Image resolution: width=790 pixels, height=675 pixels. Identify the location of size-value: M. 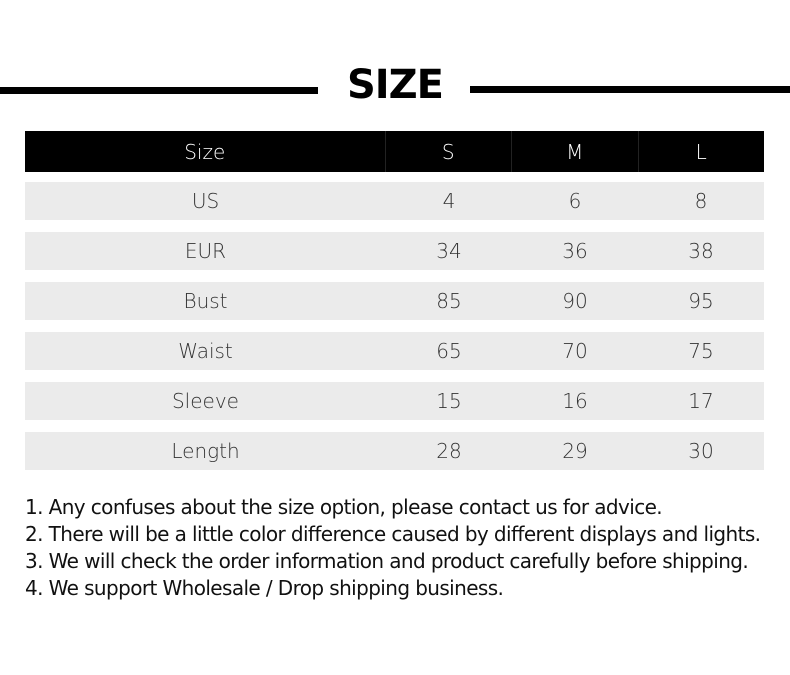
(574, 151).